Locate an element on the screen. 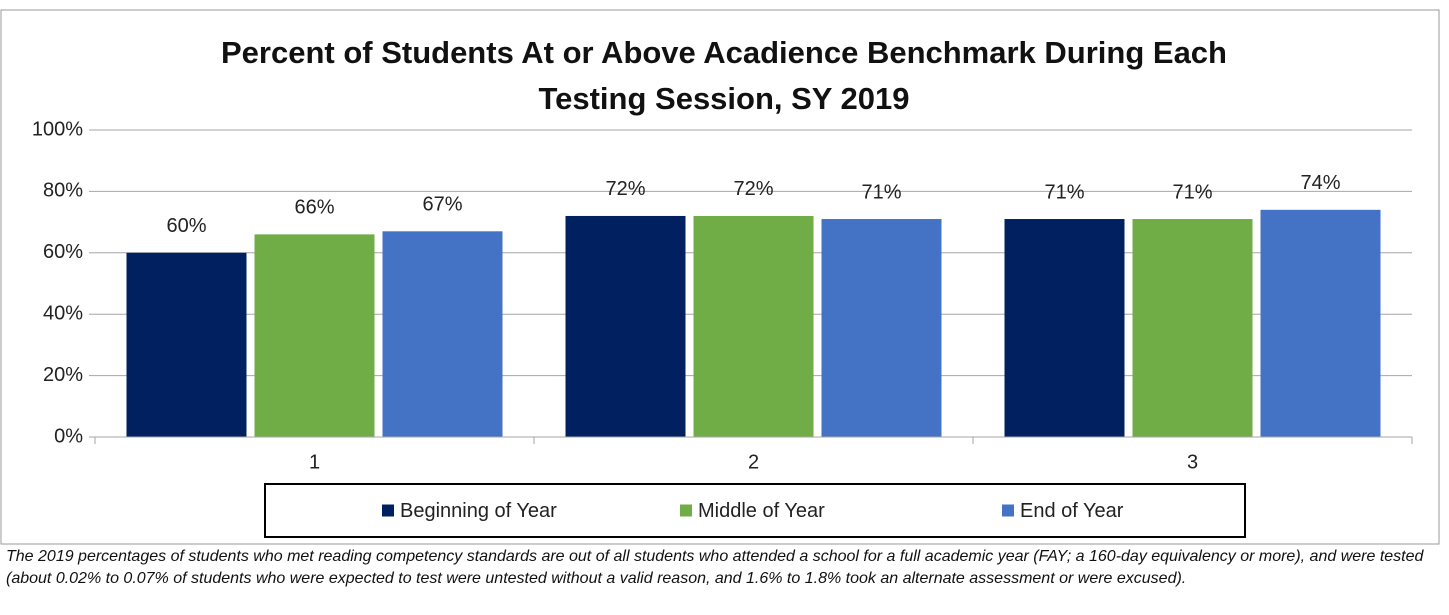 This screenshot has width=1449, height=615. y-tick-label: 20% is located at coordinates (63, 375).